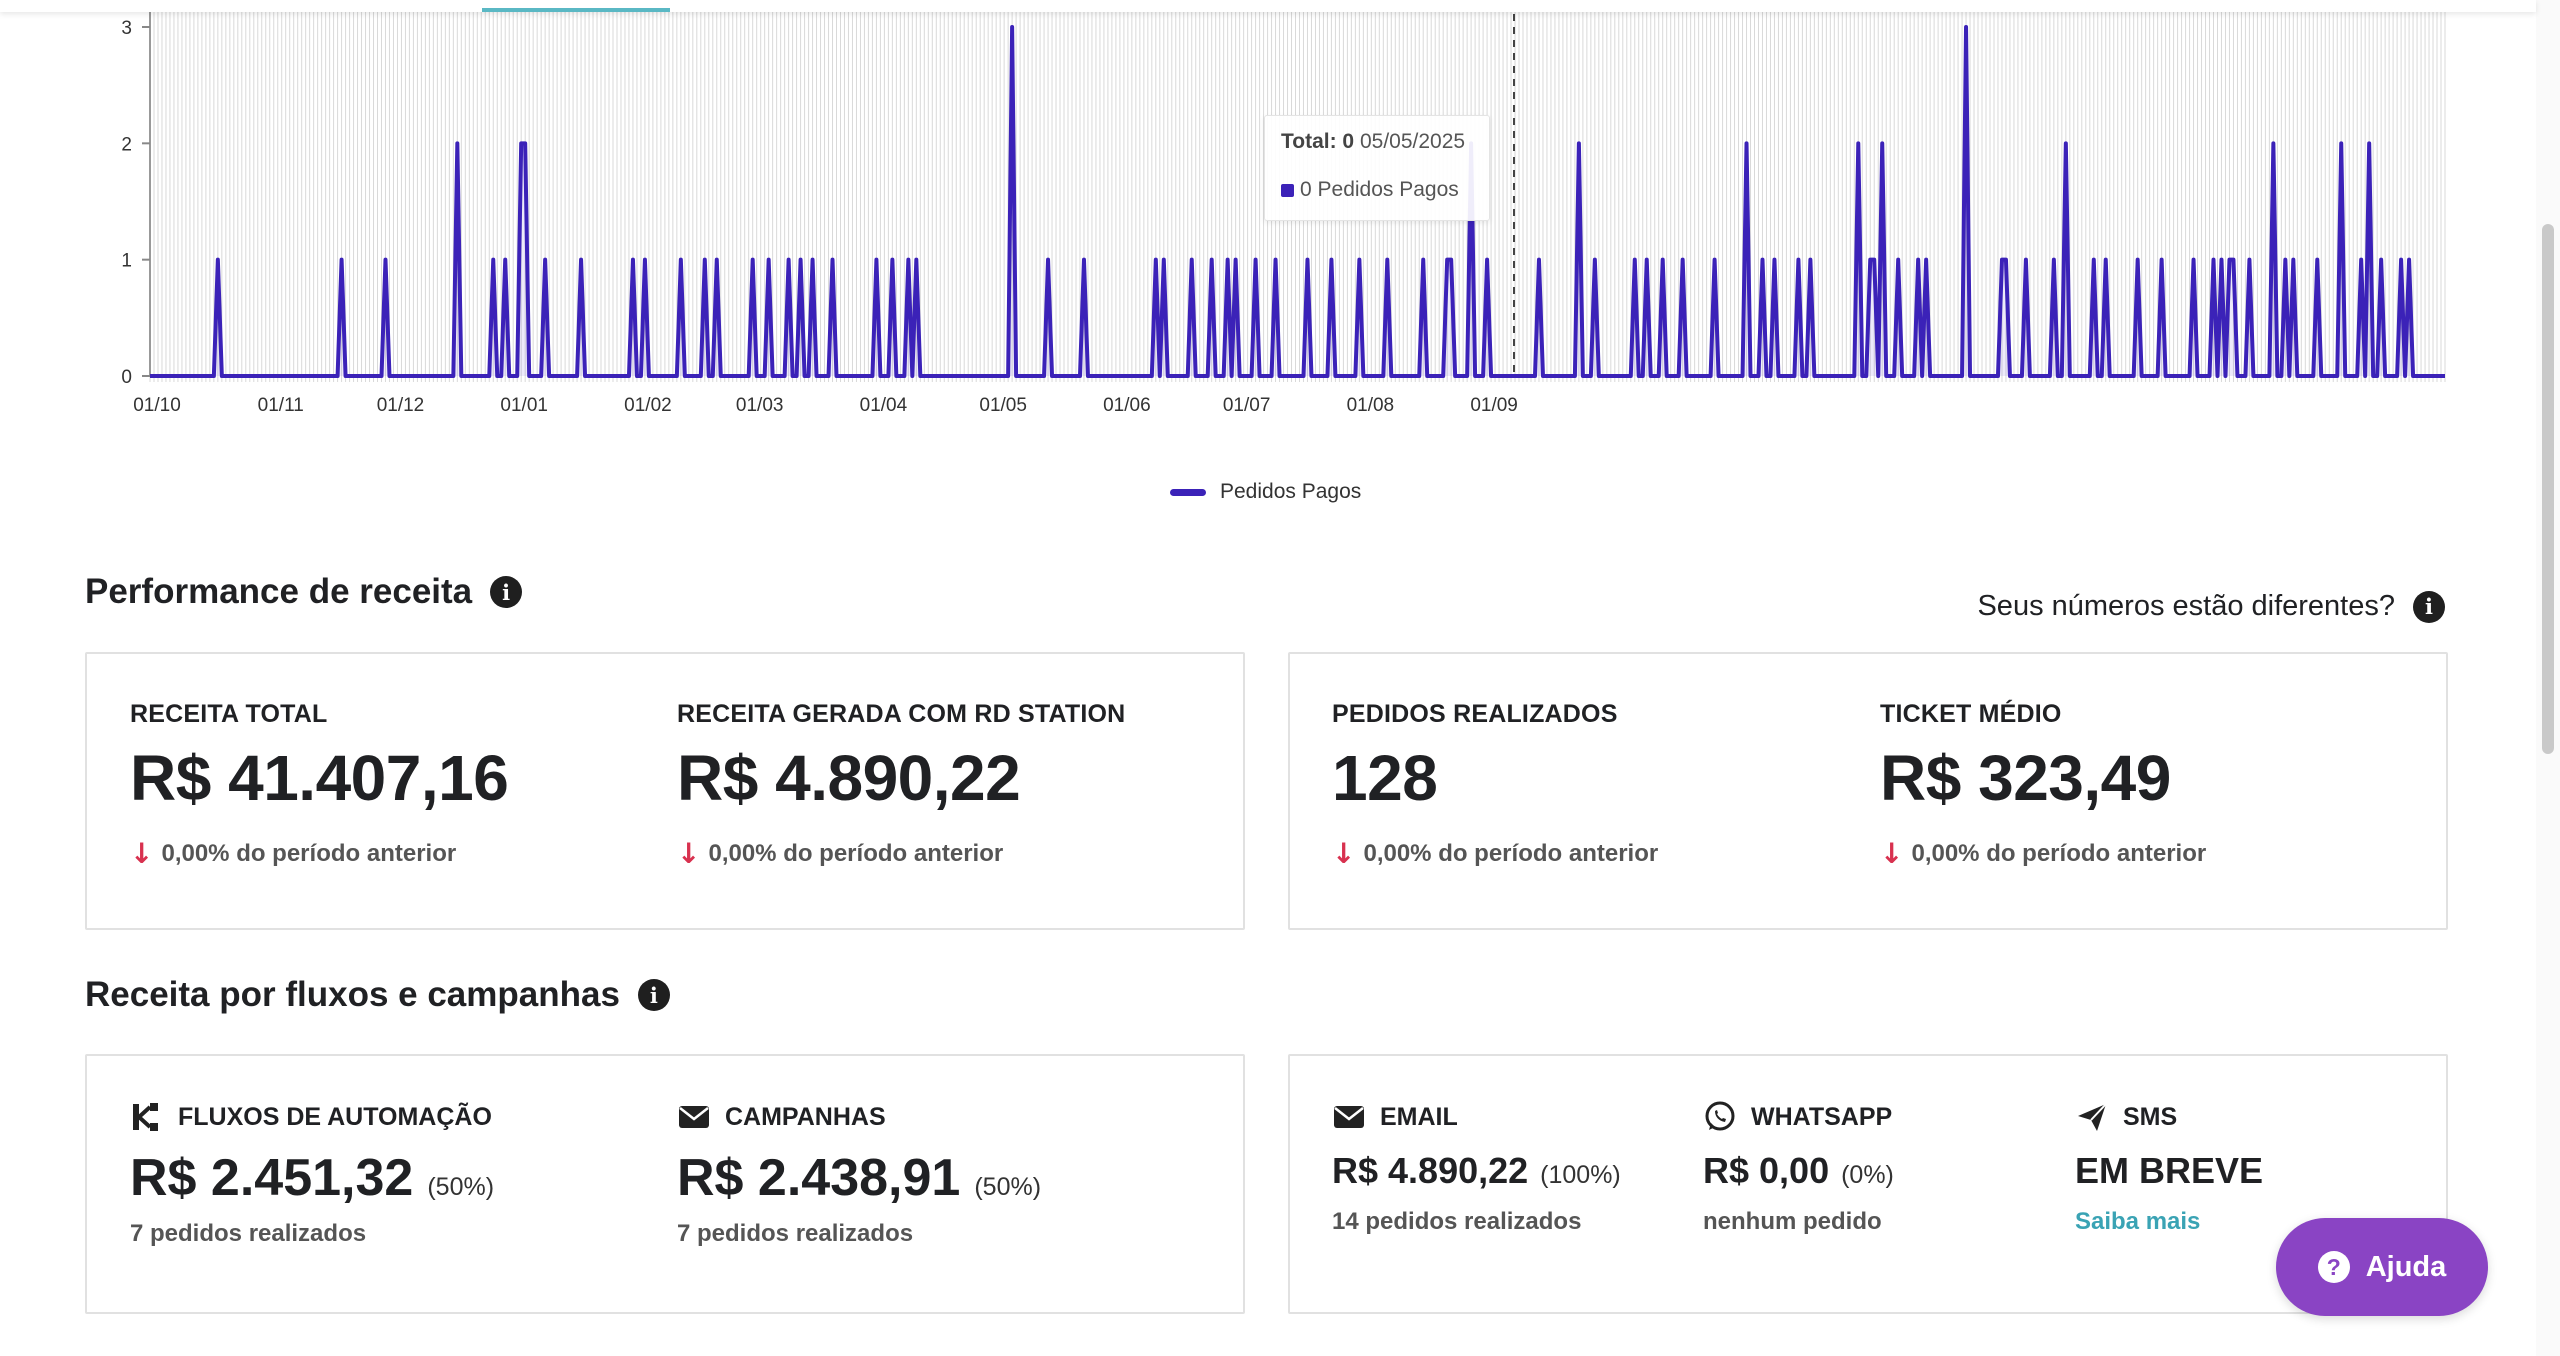 The width and height of the screenshot is (2560, 1356). What do you see at coordinates (1419, 1116) in the screenshot?
I see `channel-label: EMAIL` at bounding box center [1419, 1116].